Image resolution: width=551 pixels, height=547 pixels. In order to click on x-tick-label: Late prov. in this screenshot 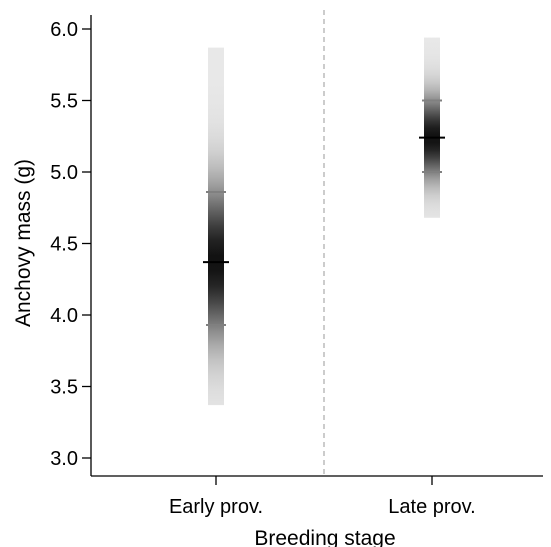, I will do `click(431, 507)`.